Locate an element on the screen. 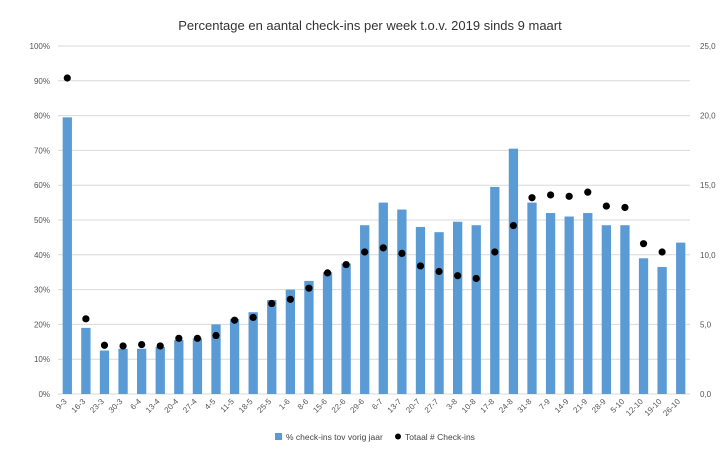  x-tick-label: 10-8 is located at coordinates (469, 406).